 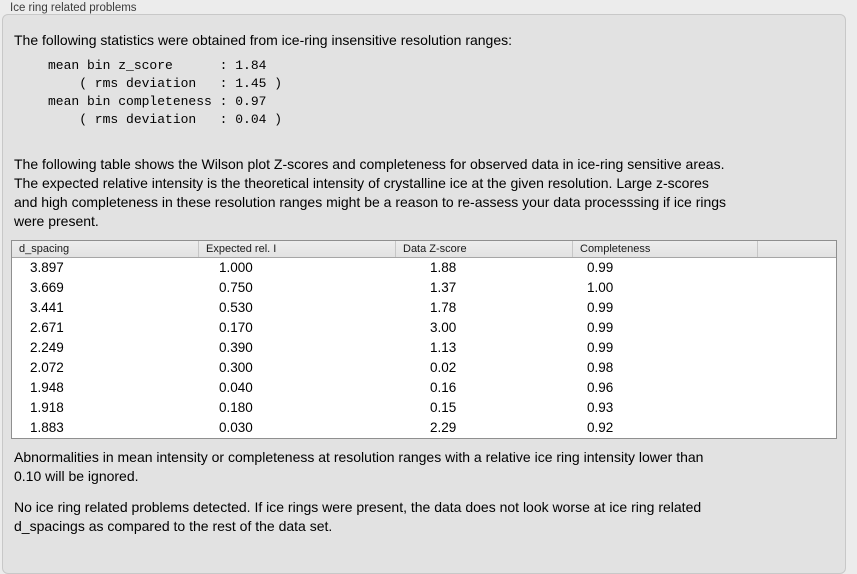 I want to click on table-row: 1.918 0.180 0.15 0.93, so click(x=424, y=408).